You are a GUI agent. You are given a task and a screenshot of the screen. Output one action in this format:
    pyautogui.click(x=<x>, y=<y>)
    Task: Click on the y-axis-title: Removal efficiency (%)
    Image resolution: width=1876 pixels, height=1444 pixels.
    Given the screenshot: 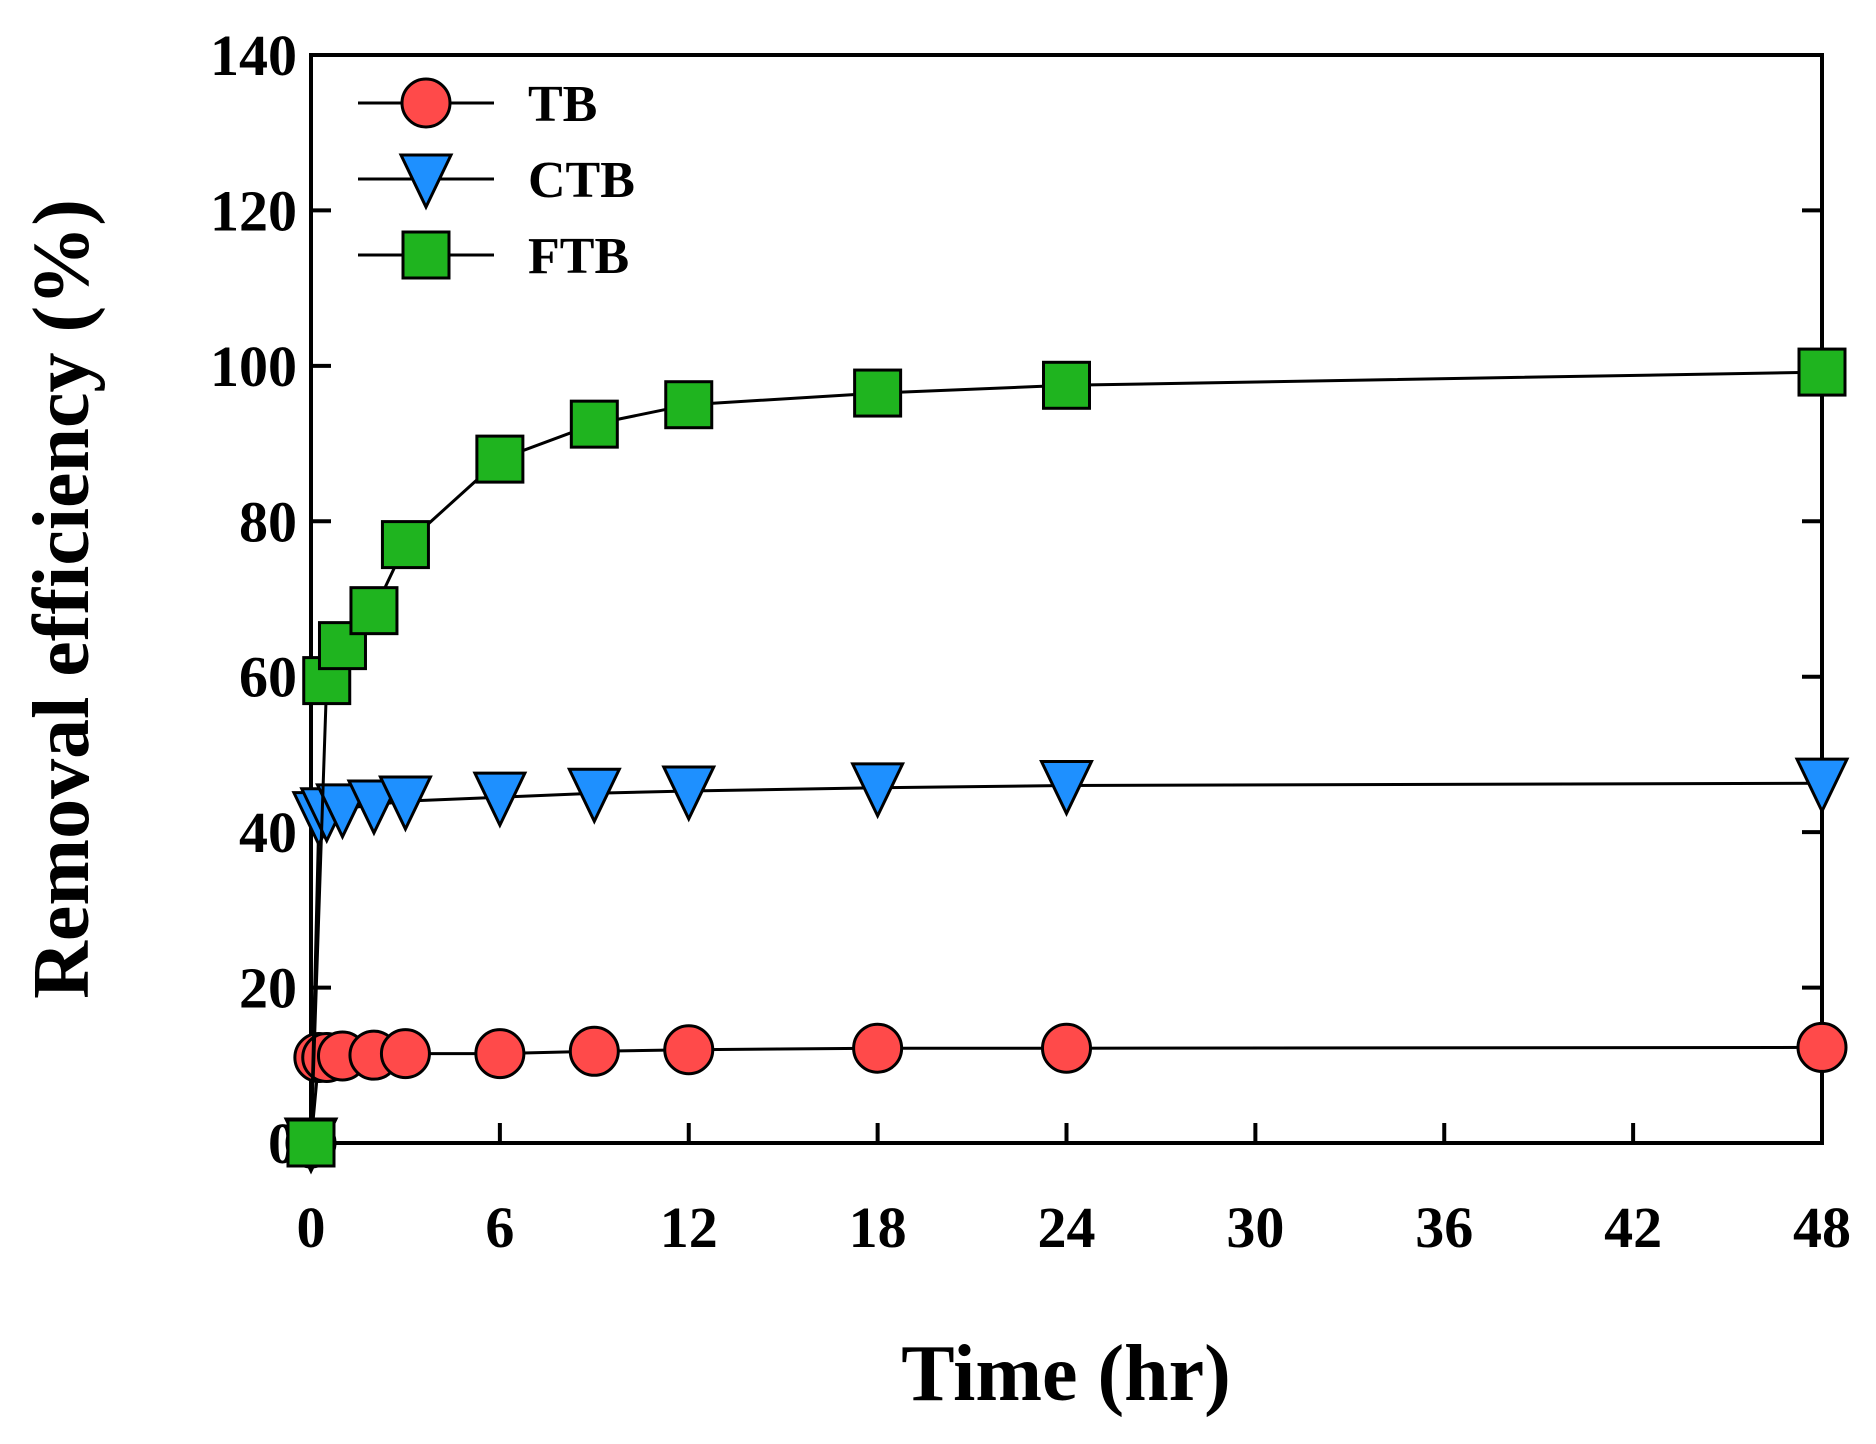 What is the action you would take?
    pyautogui.click(x=62, y=599)
    